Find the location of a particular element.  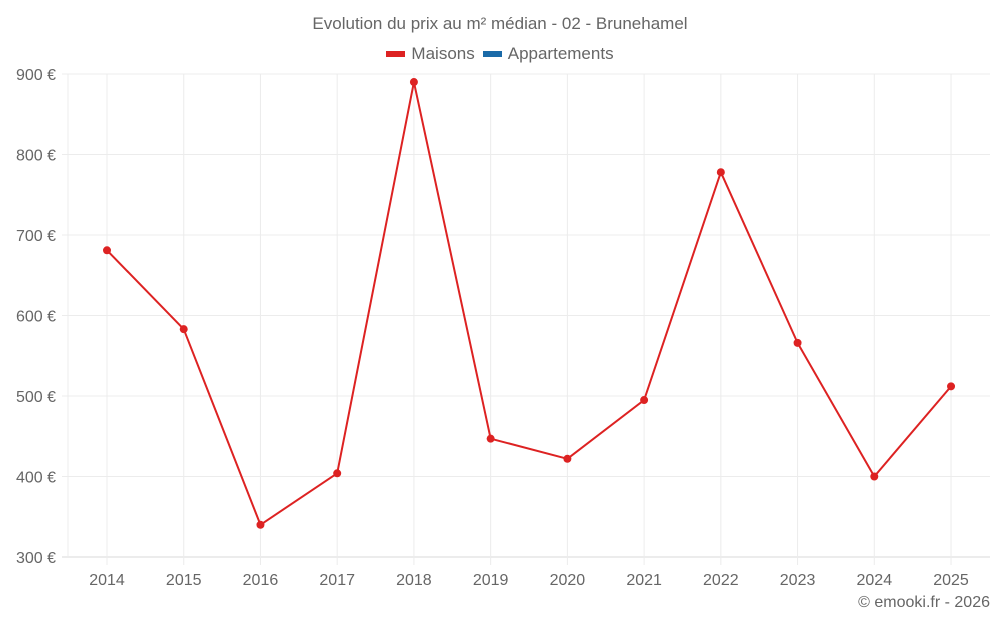

legend-item-maisons: Maisons is located at coordinates (430, 54).